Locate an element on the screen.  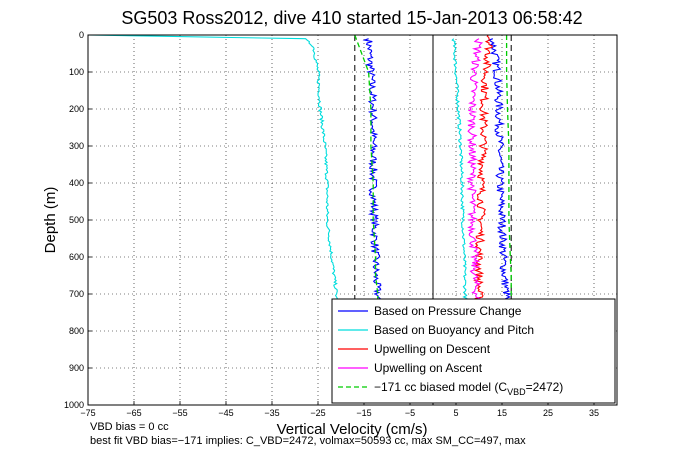
legend-box is located at coordinates (473, 351).